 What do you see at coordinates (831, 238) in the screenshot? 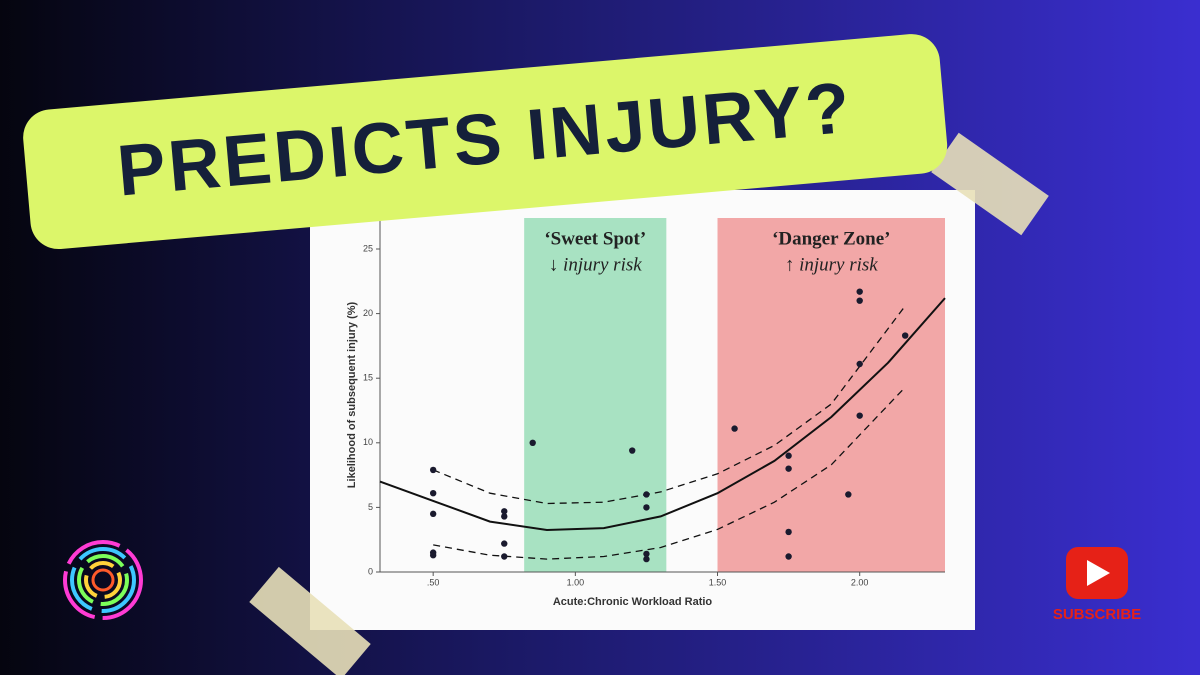
I see `zone-label: ‘Danger Zone’` at bounding box center [831, 238].